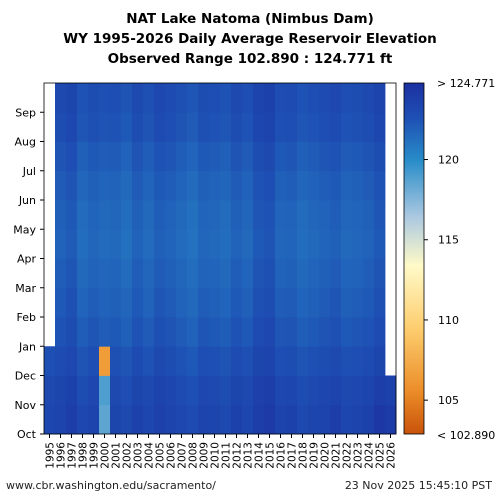  Describe the element at coordinates (304, 455) in the screenshot. I see `x-tick-label: 2018` at that location.